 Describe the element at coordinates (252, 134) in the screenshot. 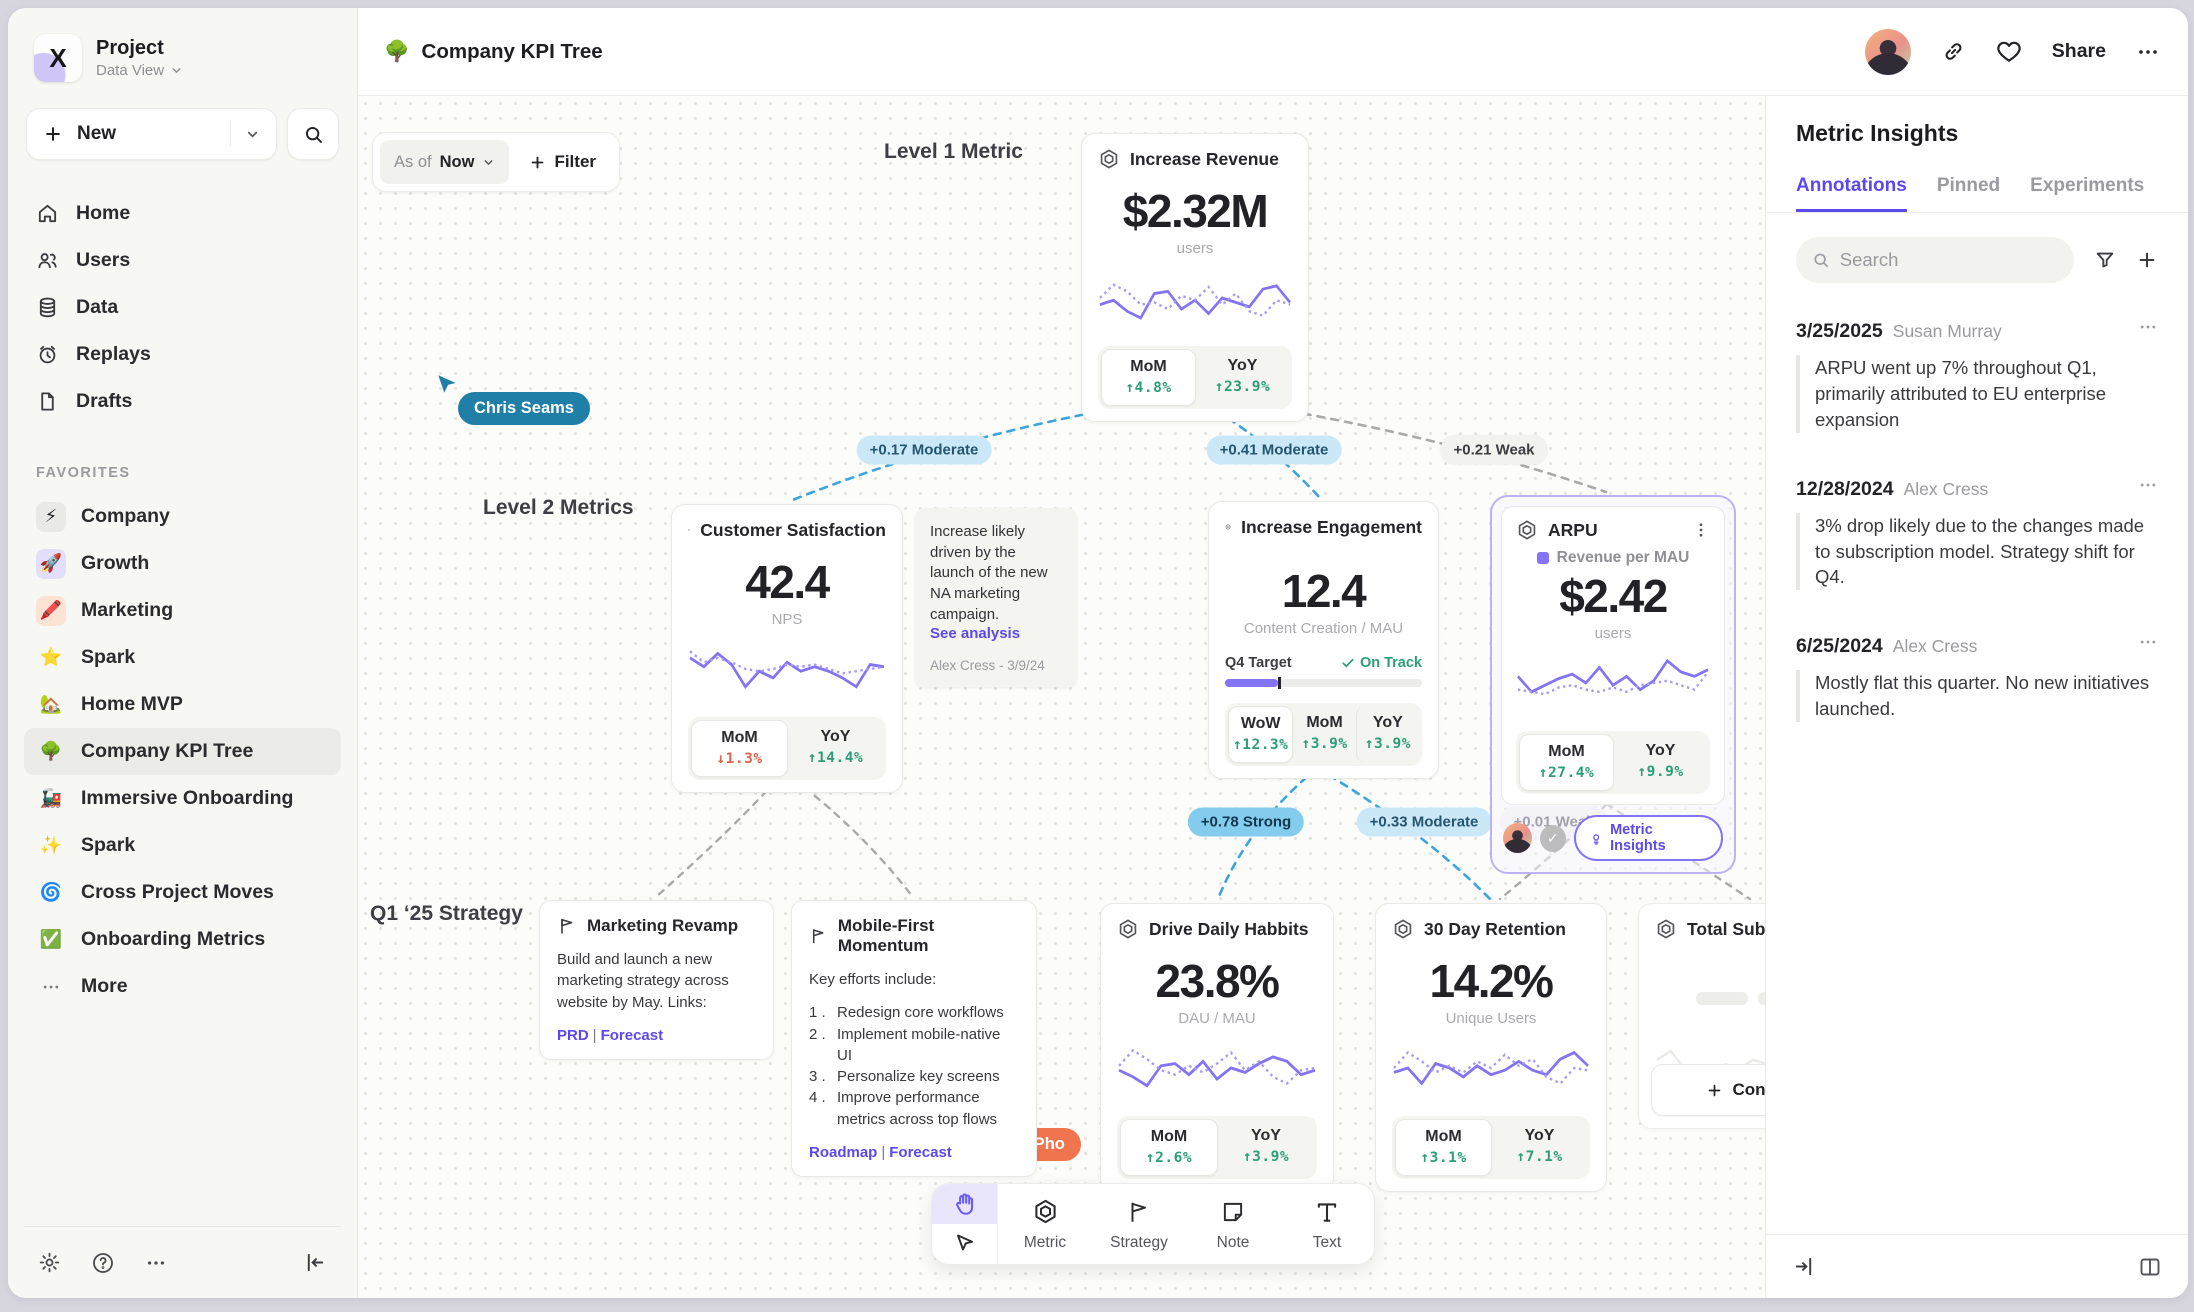

I see `chevron-down-icon` at that location.